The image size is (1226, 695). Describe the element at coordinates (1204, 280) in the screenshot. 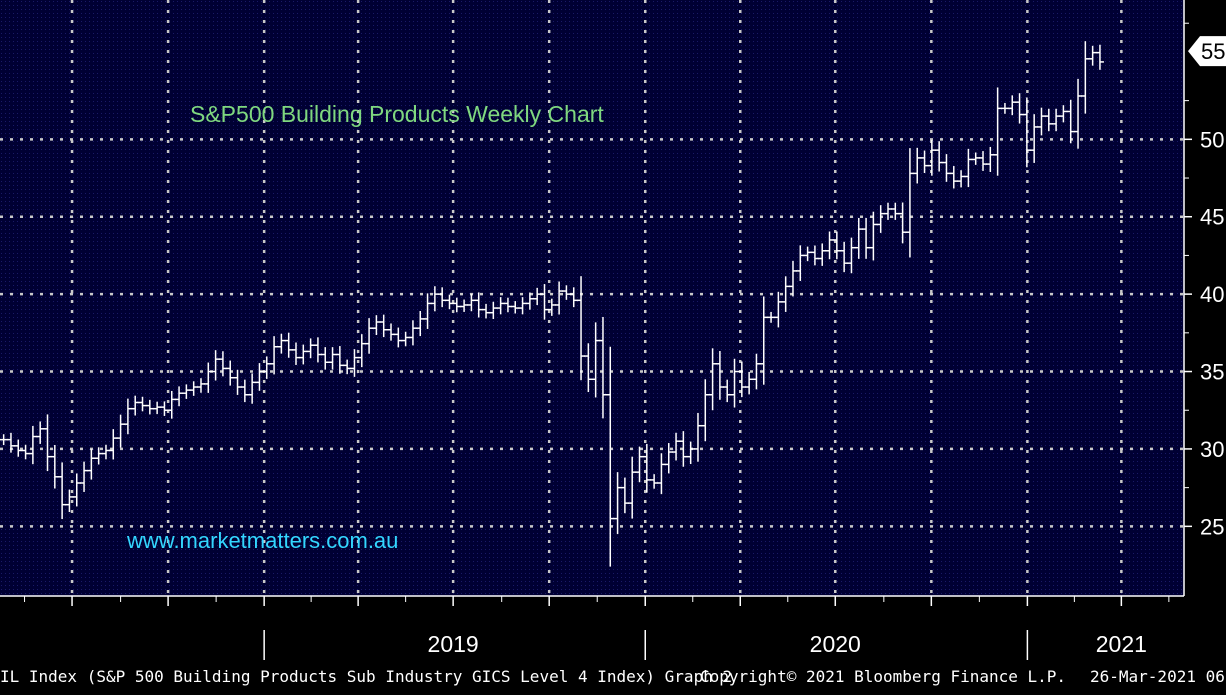

I see `y-ticks: 25 30 35 40 45 50` at that location.